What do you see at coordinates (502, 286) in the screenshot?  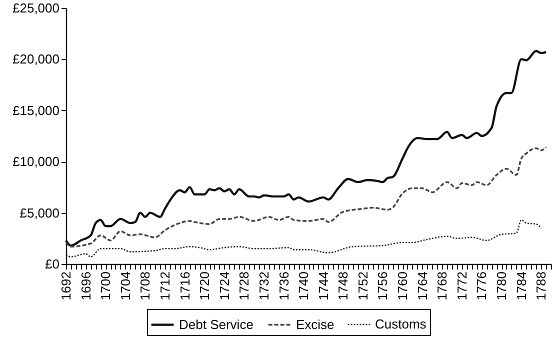 I see `x-tick-label: 1780` at bounding box center [502, 286].